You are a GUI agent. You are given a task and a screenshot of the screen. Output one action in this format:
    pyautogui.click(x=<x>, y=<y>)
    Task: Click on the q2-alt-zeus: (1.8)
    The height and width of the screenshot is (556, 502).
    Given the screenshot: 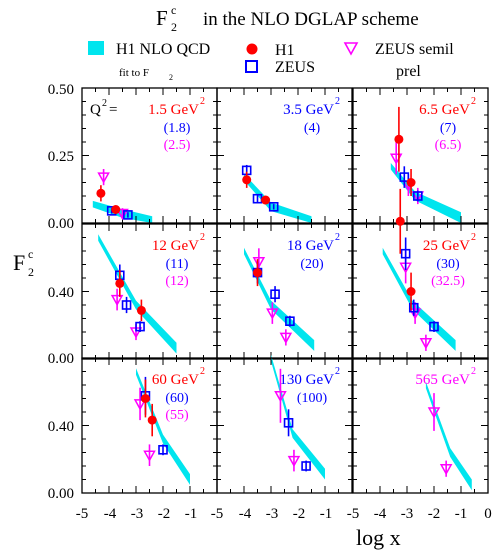 What is the action you would take?
    pyautogui.click(x=177, y=128)
    